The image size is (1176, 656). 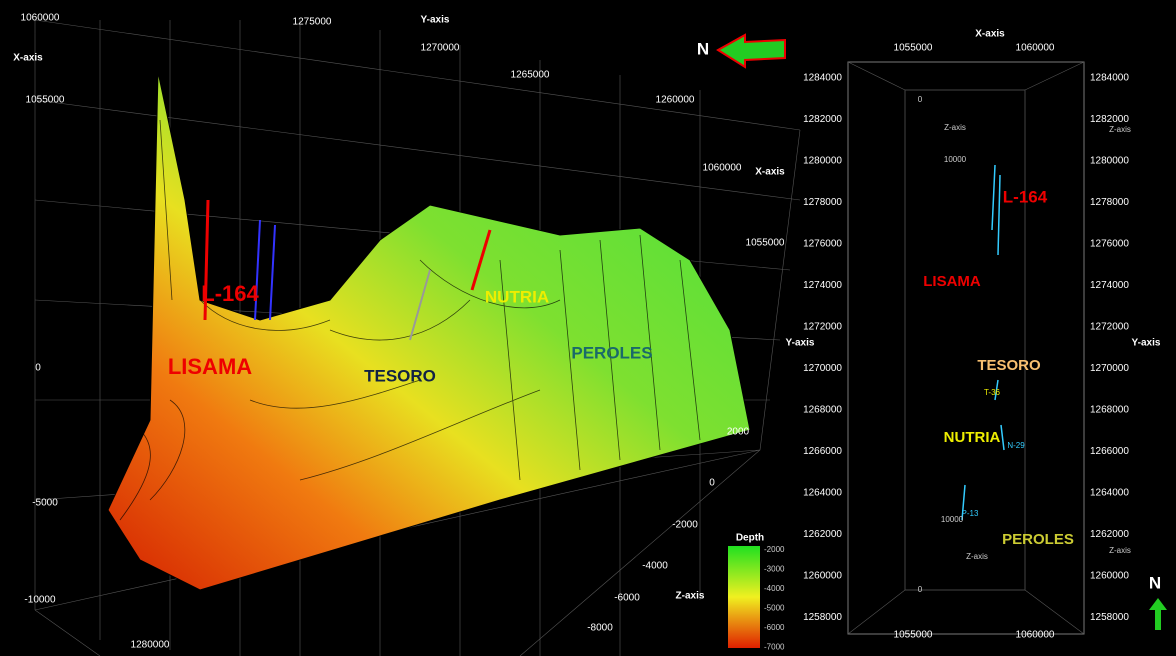 I want to click on tick-label: -6000, so click(x=627, y=598).